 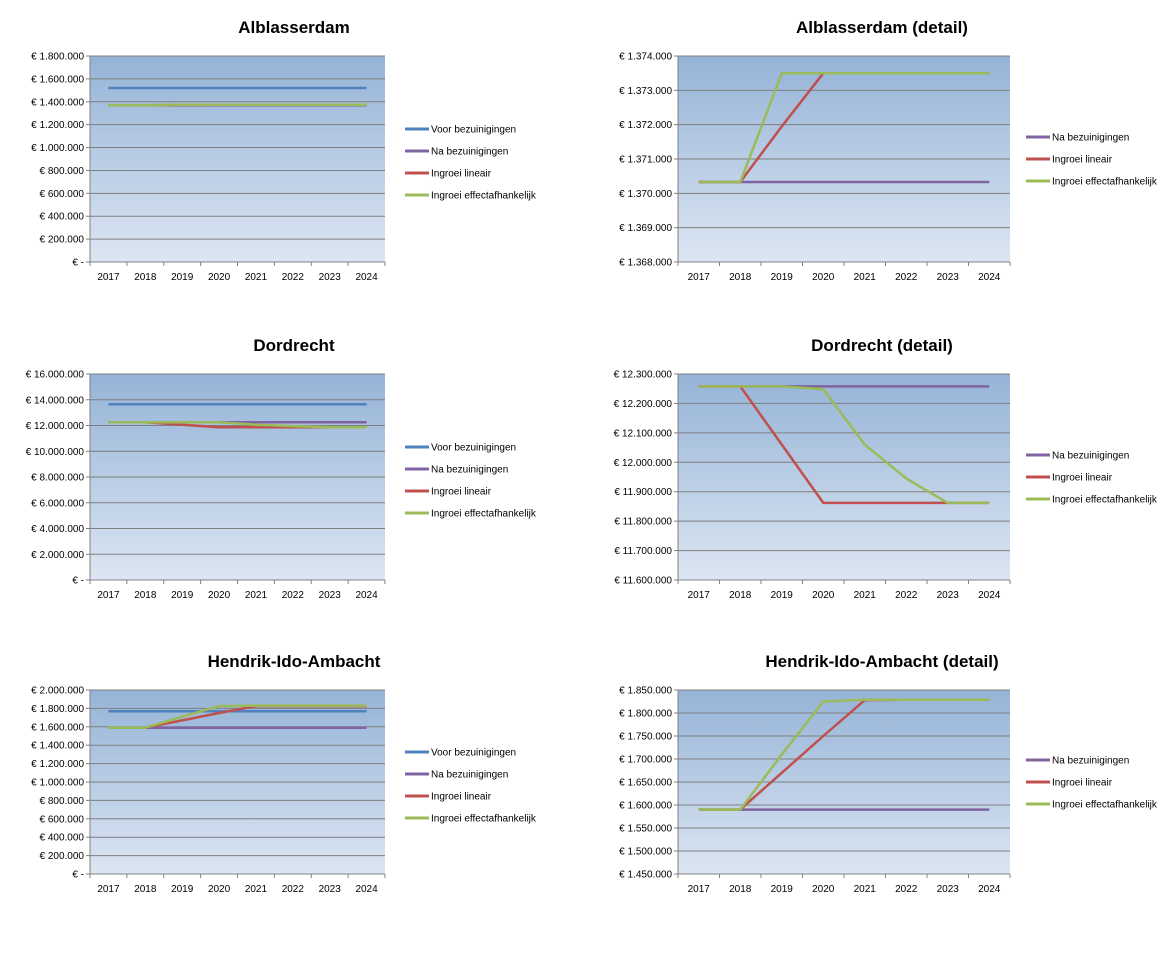 What do you see at coordinates (55, 400) in the screenshot?
I see `y-tick-label: € 14.000.000` at bounding box center [55, 400].